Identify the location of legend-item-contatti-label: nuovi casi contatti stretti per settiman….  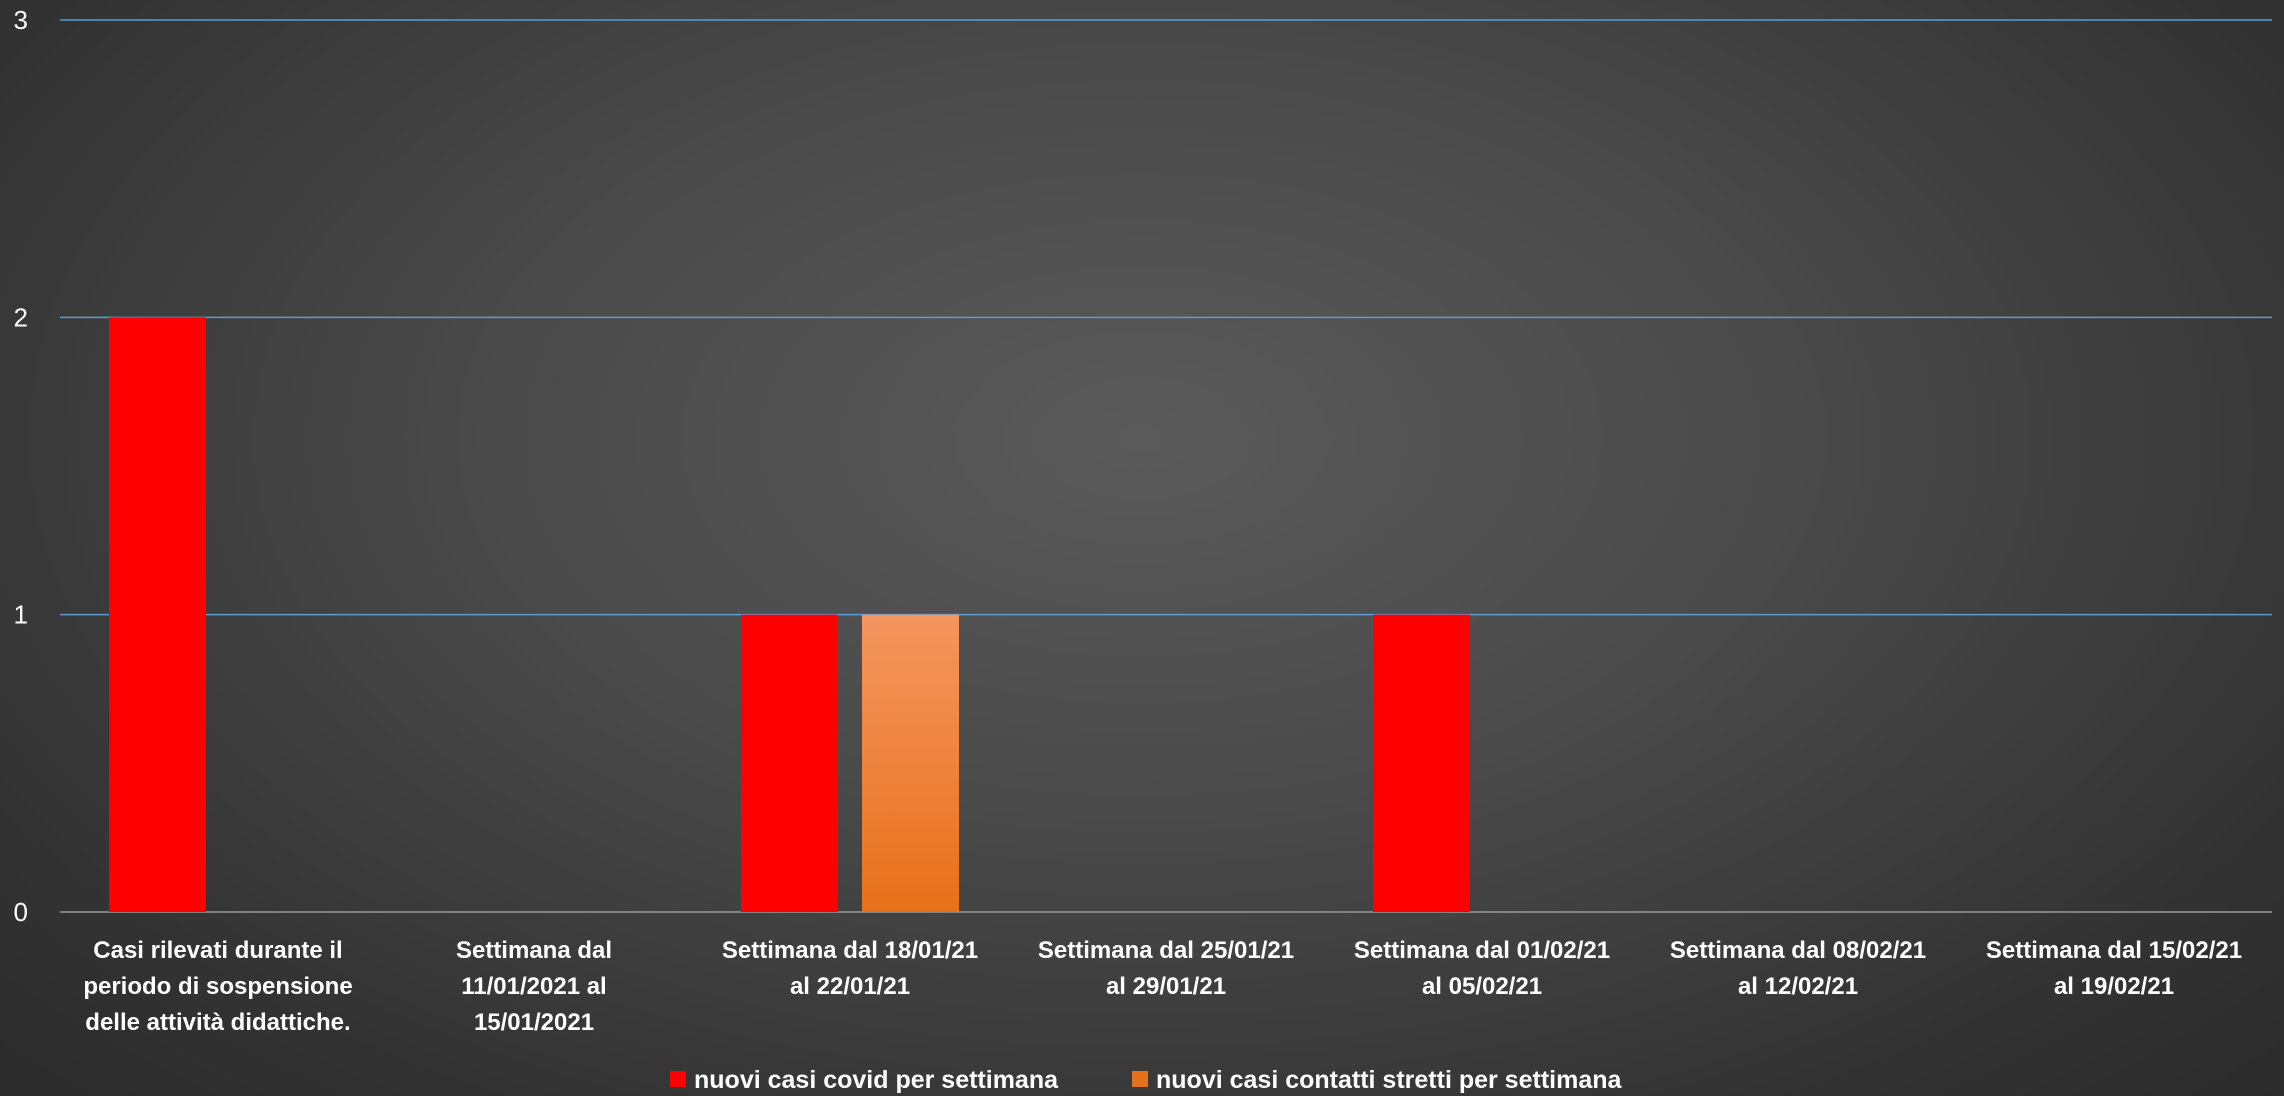
(1389, 1080).